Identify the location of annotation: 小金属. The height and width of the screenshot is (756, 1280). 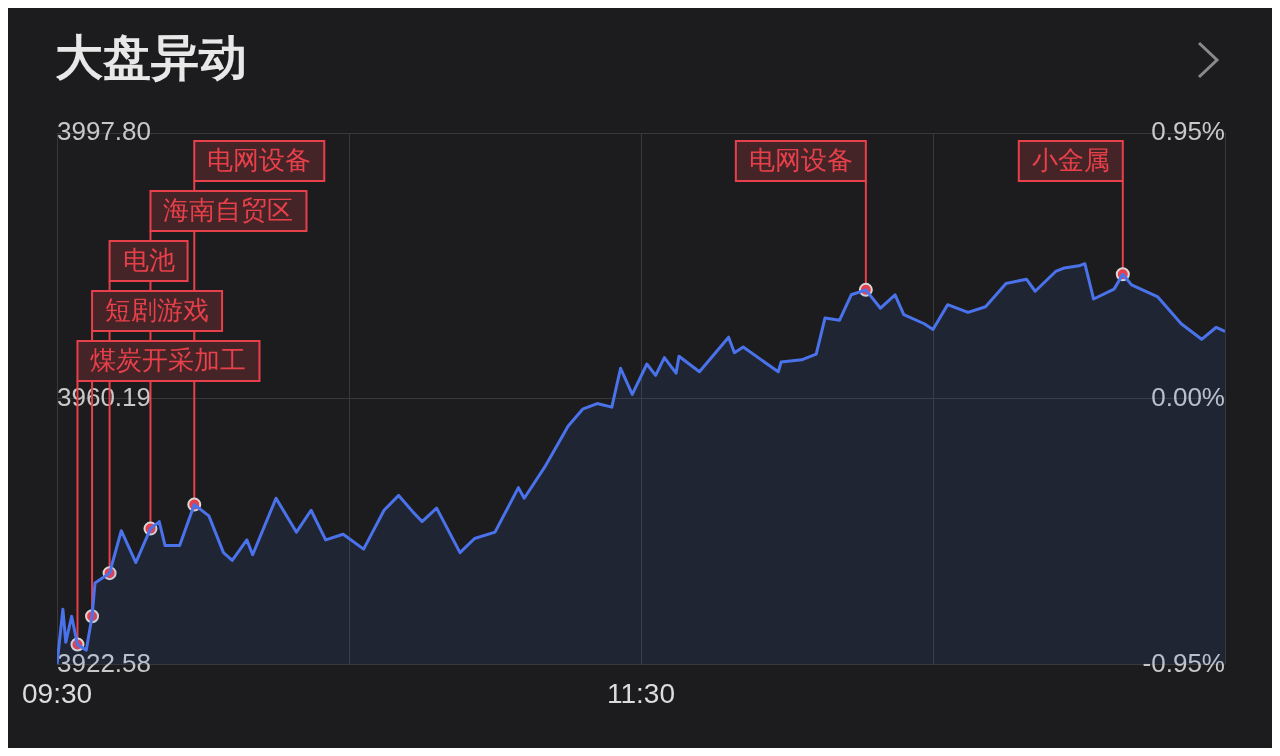
(1070, 160).